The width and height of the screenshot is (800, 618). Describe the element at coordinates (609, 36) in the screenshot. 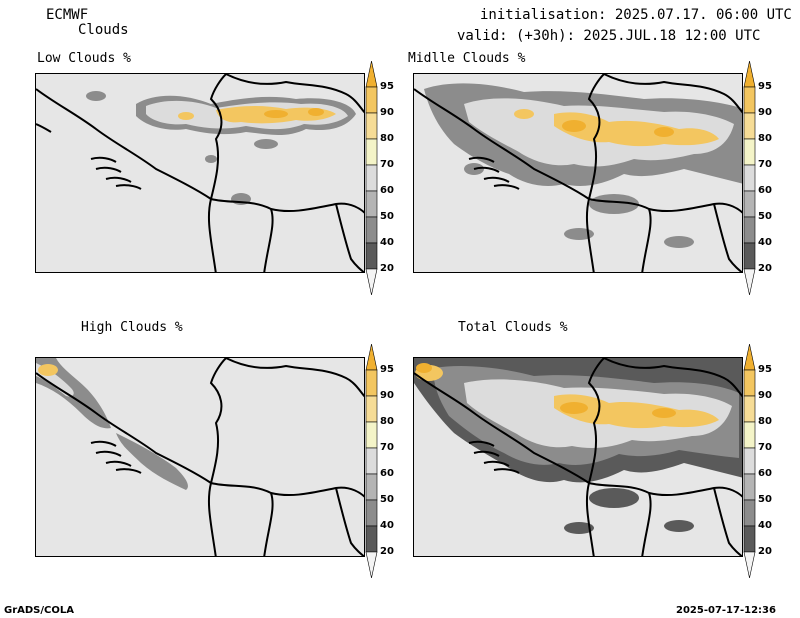

I see `valid-time: valid: (+30h): 2025.JUL.18 12:00 UTC` at that location.